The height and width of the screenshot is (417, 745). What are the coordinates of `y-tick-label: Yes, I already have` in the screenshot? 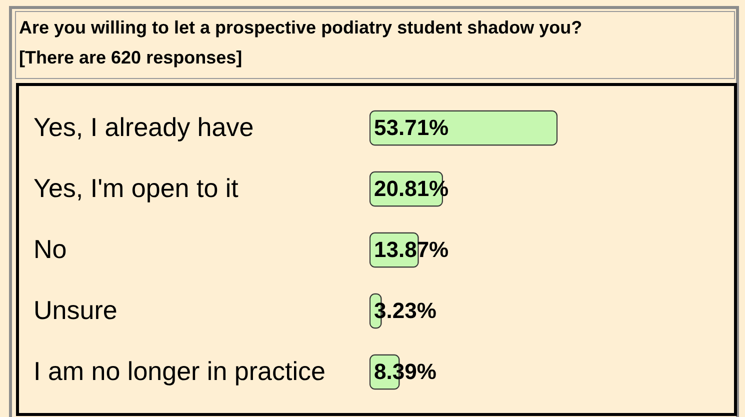 It's located at (144, 127).